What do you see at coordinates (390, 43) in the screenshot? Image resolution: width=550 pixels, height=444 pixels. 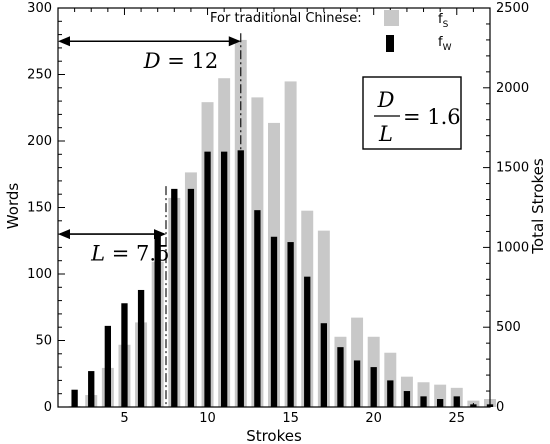 I see `legend-swatch-fw` at bounding box center [390, 43].